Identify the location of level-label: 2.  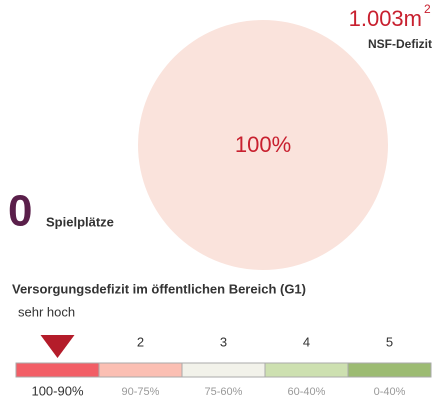
(140, 341).